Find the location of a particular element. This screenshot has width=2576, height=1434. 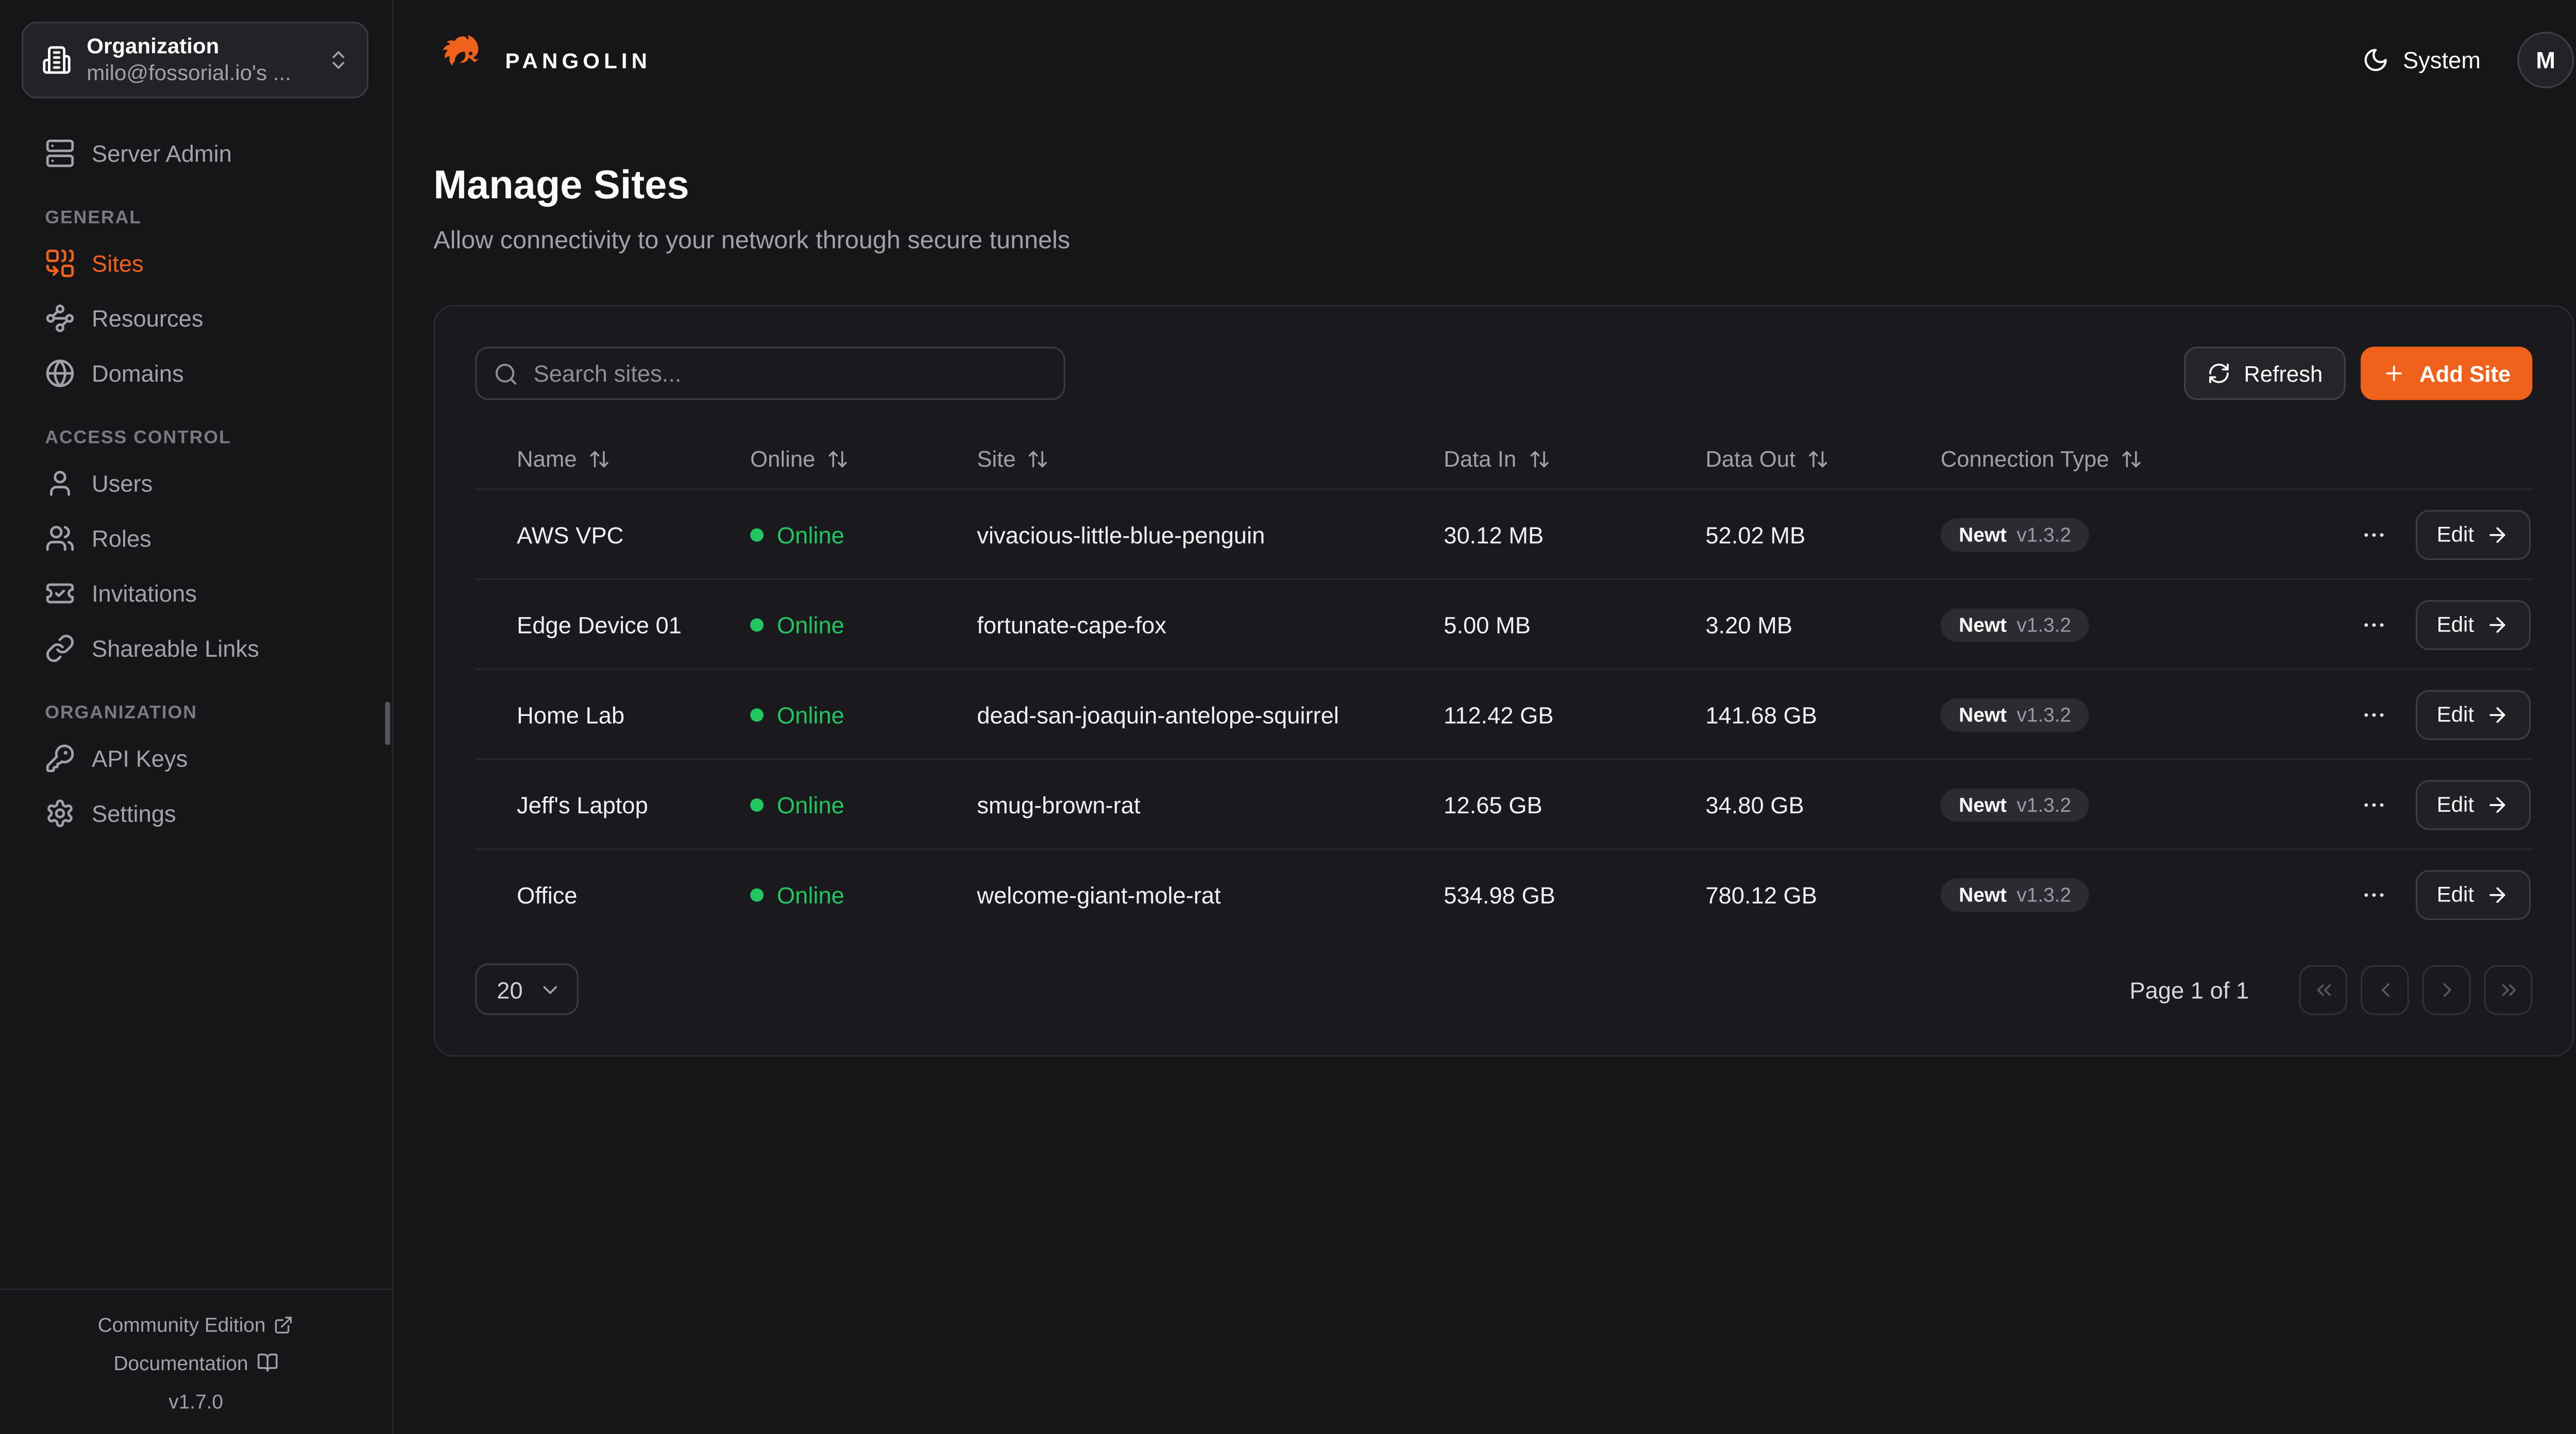

sidebar-section-organization: ORGANIZATION is located at coordinates (121, 713).